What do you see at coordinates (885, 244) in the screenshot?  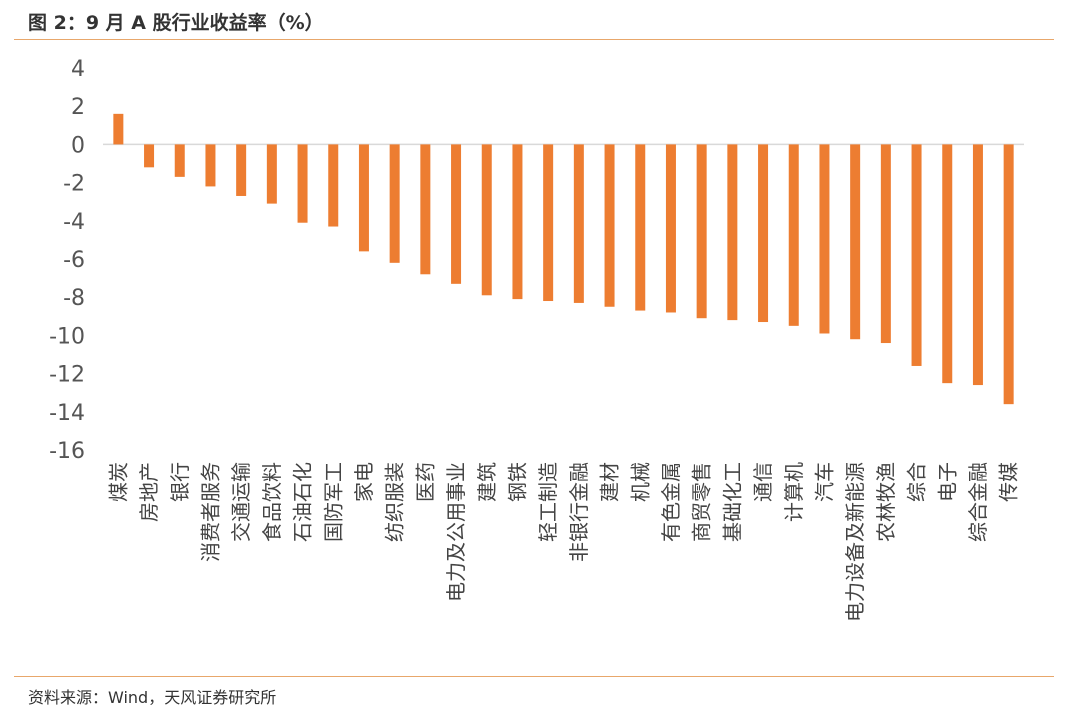 I see `bar-农林牧渔` at bounding box center [885, 244].